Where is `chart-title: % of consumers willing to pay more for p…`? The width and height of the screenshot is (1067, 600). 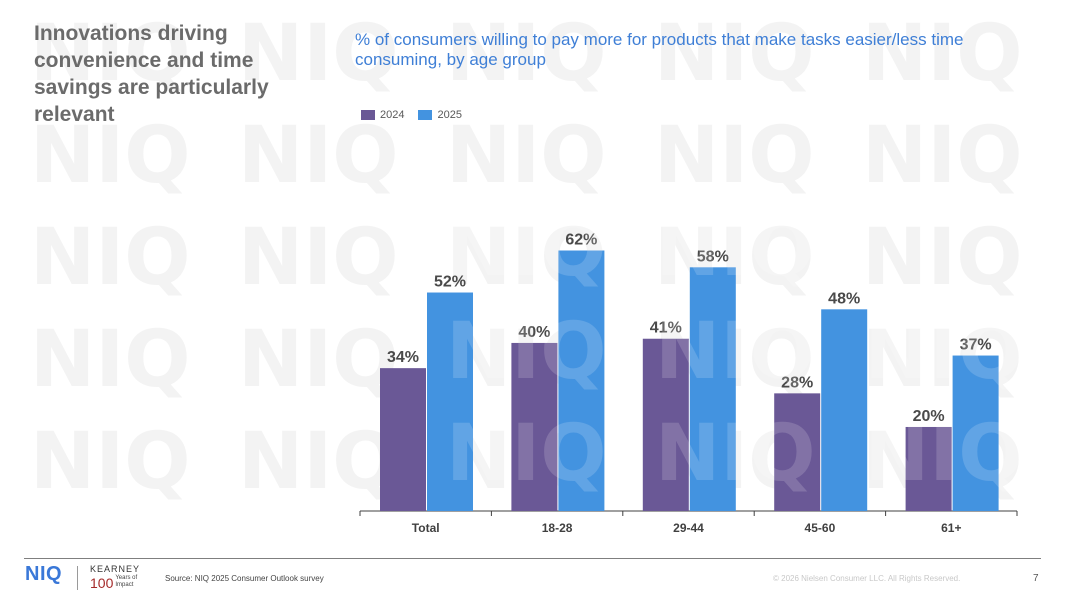
chart-title: % of consumers willing to pay more for p… is located at coordinates (659, 49).